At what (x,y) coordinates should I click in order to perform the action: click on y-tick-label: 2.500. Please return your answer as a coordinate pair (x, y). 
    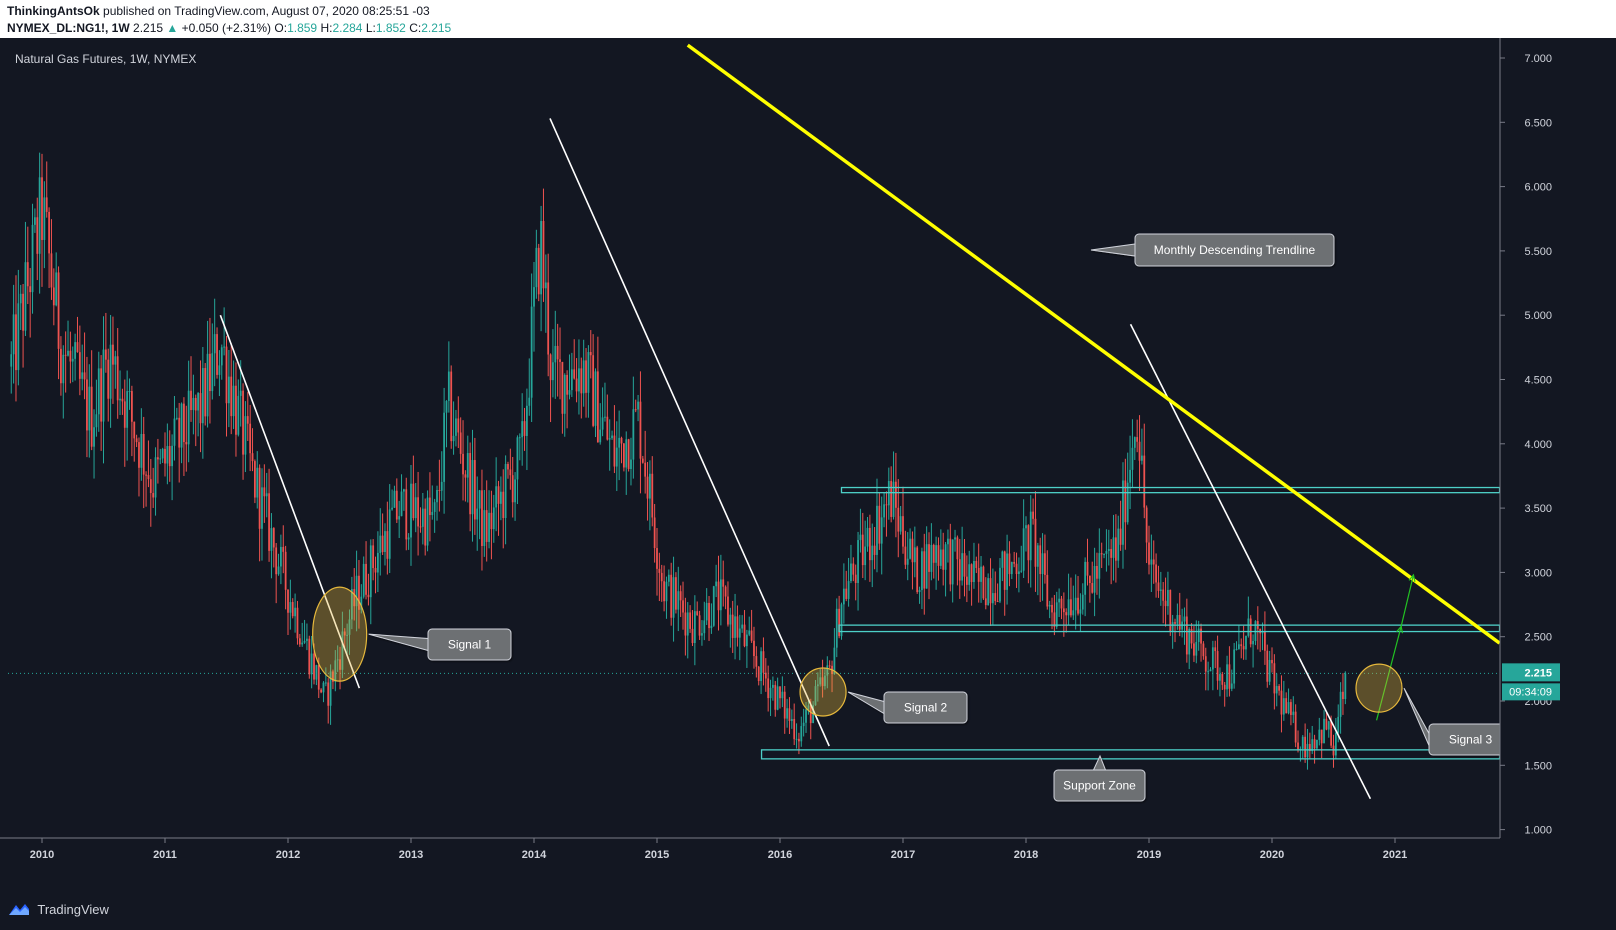
    Looking at the image, I should click on (1538, 638).